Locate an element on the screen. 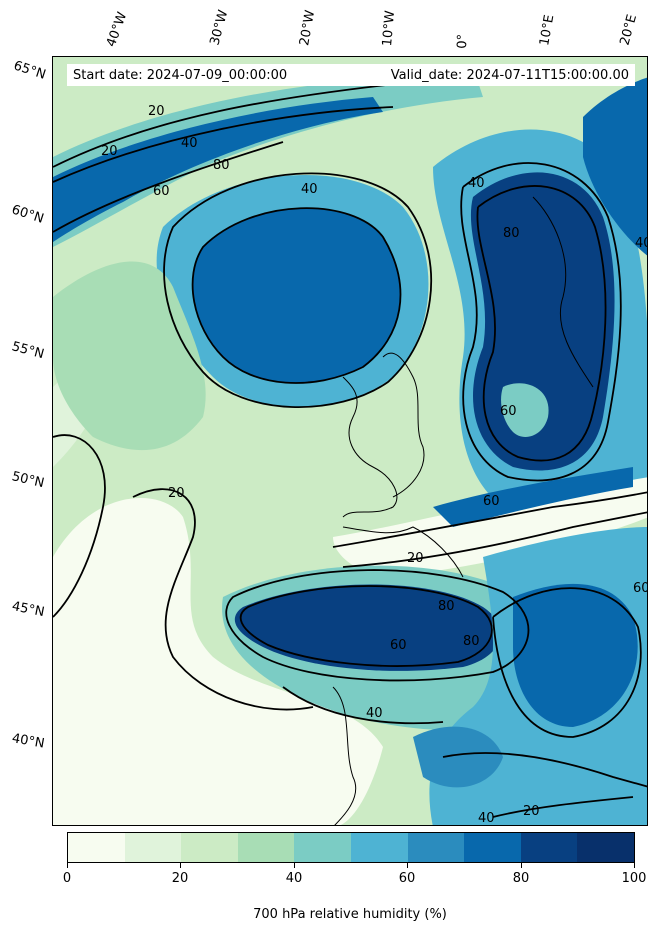 The height and width of the screenshot is (936, 659). colorbar-label-0: 0 is located at coordinates (67, 878).